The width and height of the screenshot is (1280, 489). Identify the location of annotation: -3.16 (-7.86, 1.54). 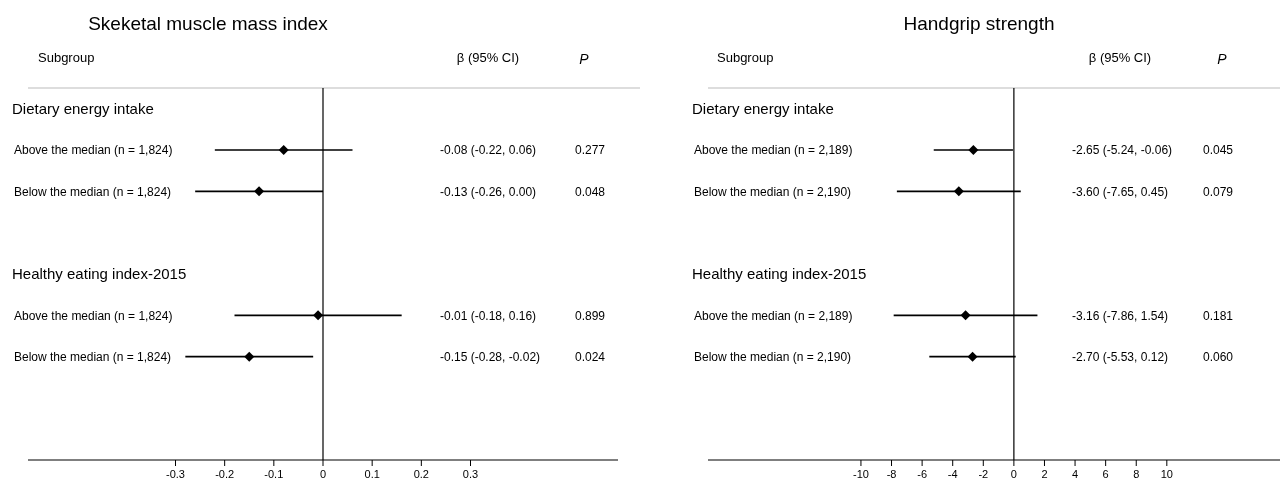
(1120, 315).